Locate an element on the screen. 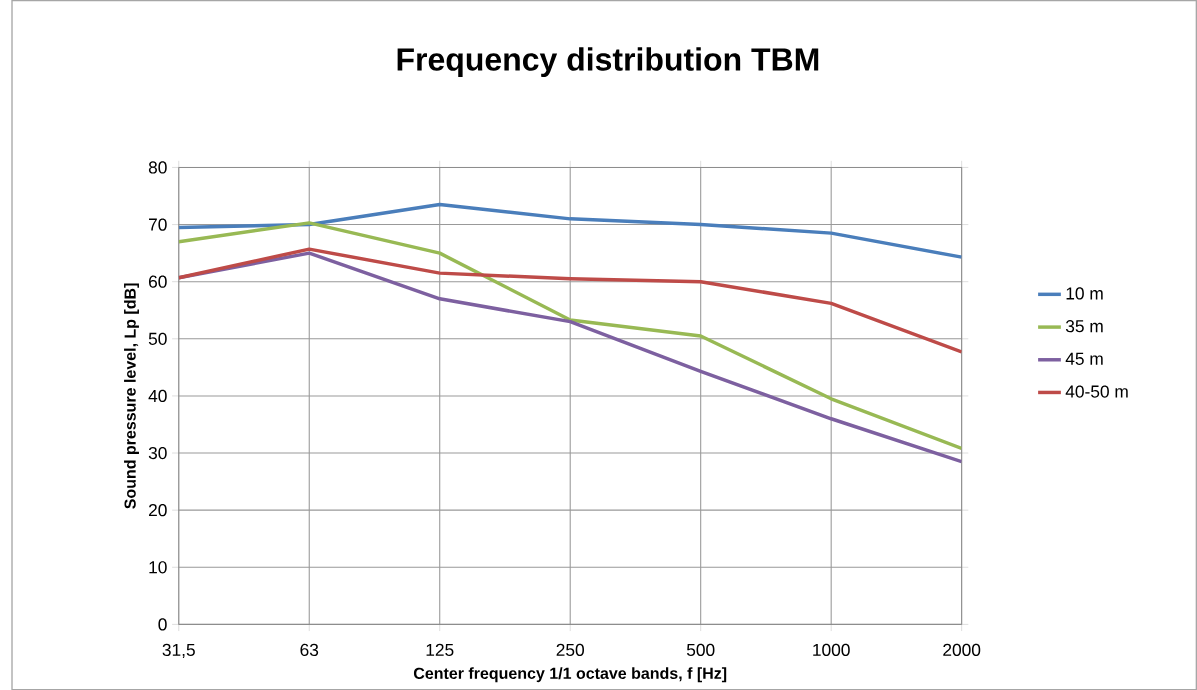  x-tick-label: 2000 is located at coordinates (962, 649).